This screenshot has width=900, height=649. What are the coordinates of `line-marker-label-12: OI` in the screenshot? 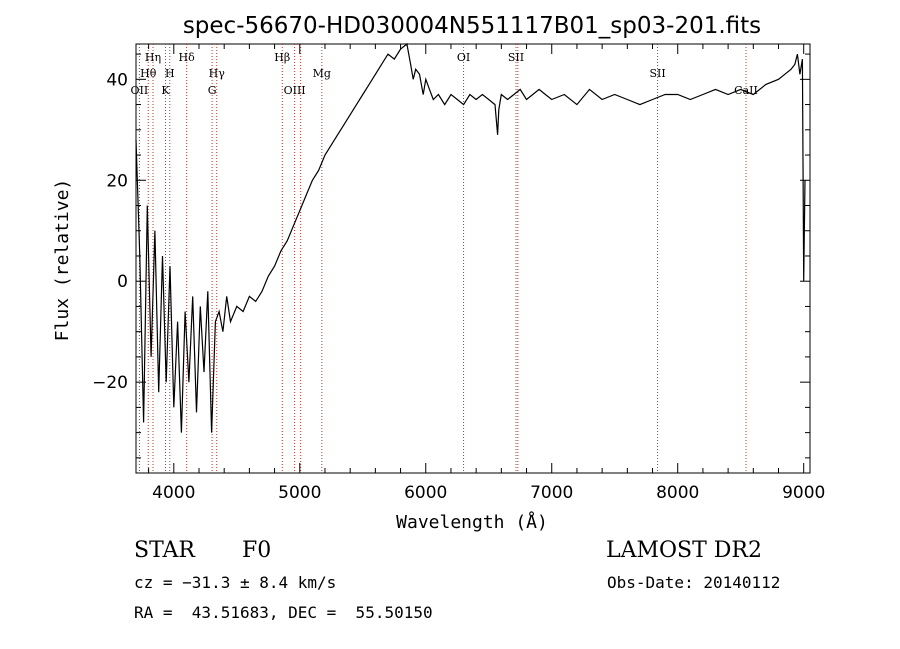 It's located at (463, 57).